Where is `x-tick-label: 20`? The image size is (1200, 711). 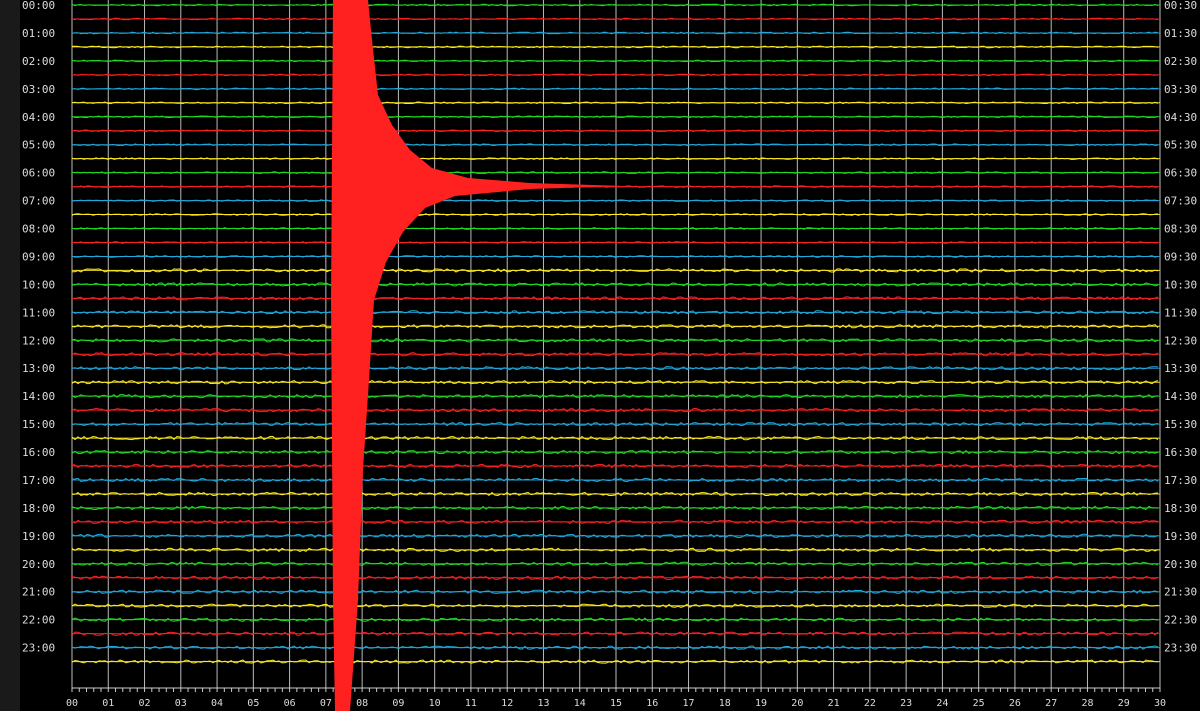 x-tick-label: 20 is located at coordinates (797, 703).